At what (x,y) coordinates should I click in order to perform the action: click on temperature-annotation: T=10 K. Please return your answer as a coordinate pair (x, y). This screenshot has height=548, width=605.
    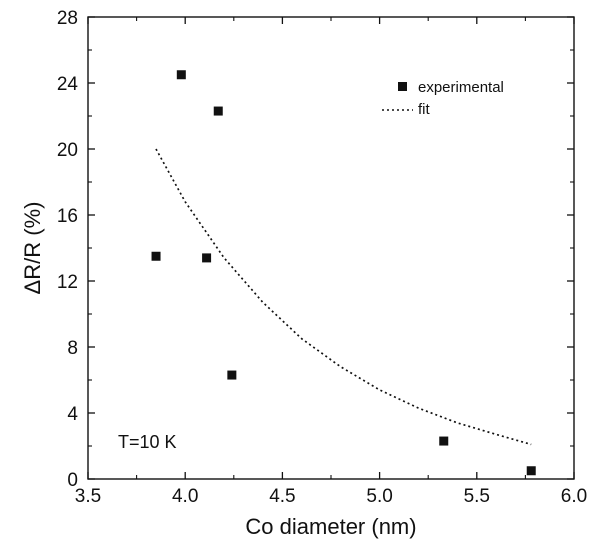
    Looking at the image, I should click on (147, 442).